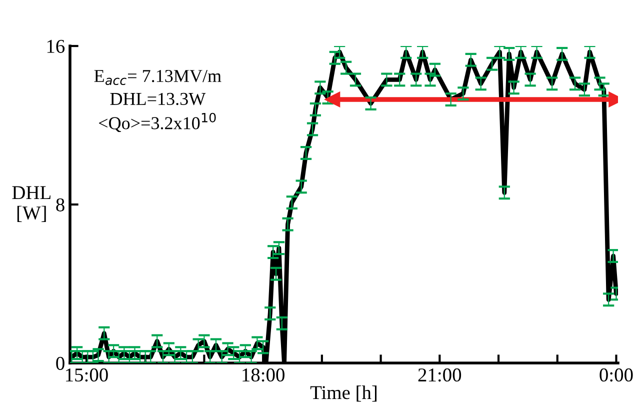  Describe the element at coordinates (440, 375) in the screenshot. I see `x-tick-label: 21:00` at that location.